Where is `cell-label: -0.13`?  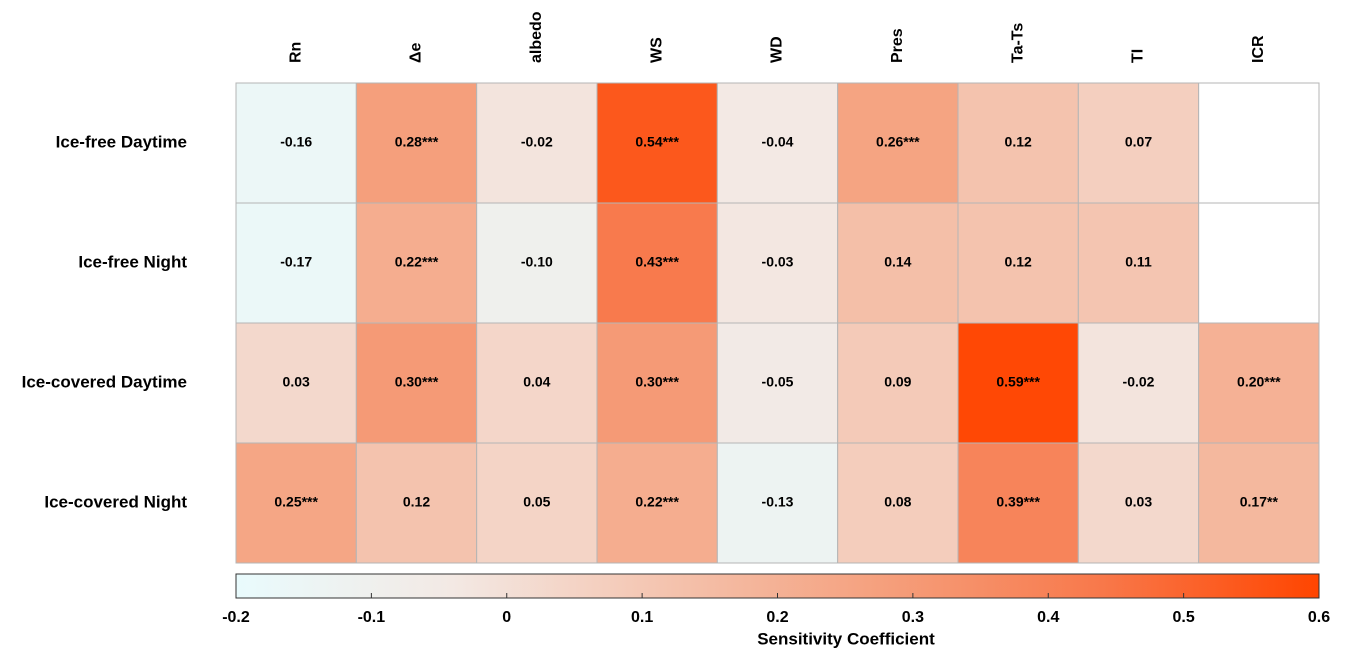 cell-label: -0.13 is located at coordinates (778, 502).